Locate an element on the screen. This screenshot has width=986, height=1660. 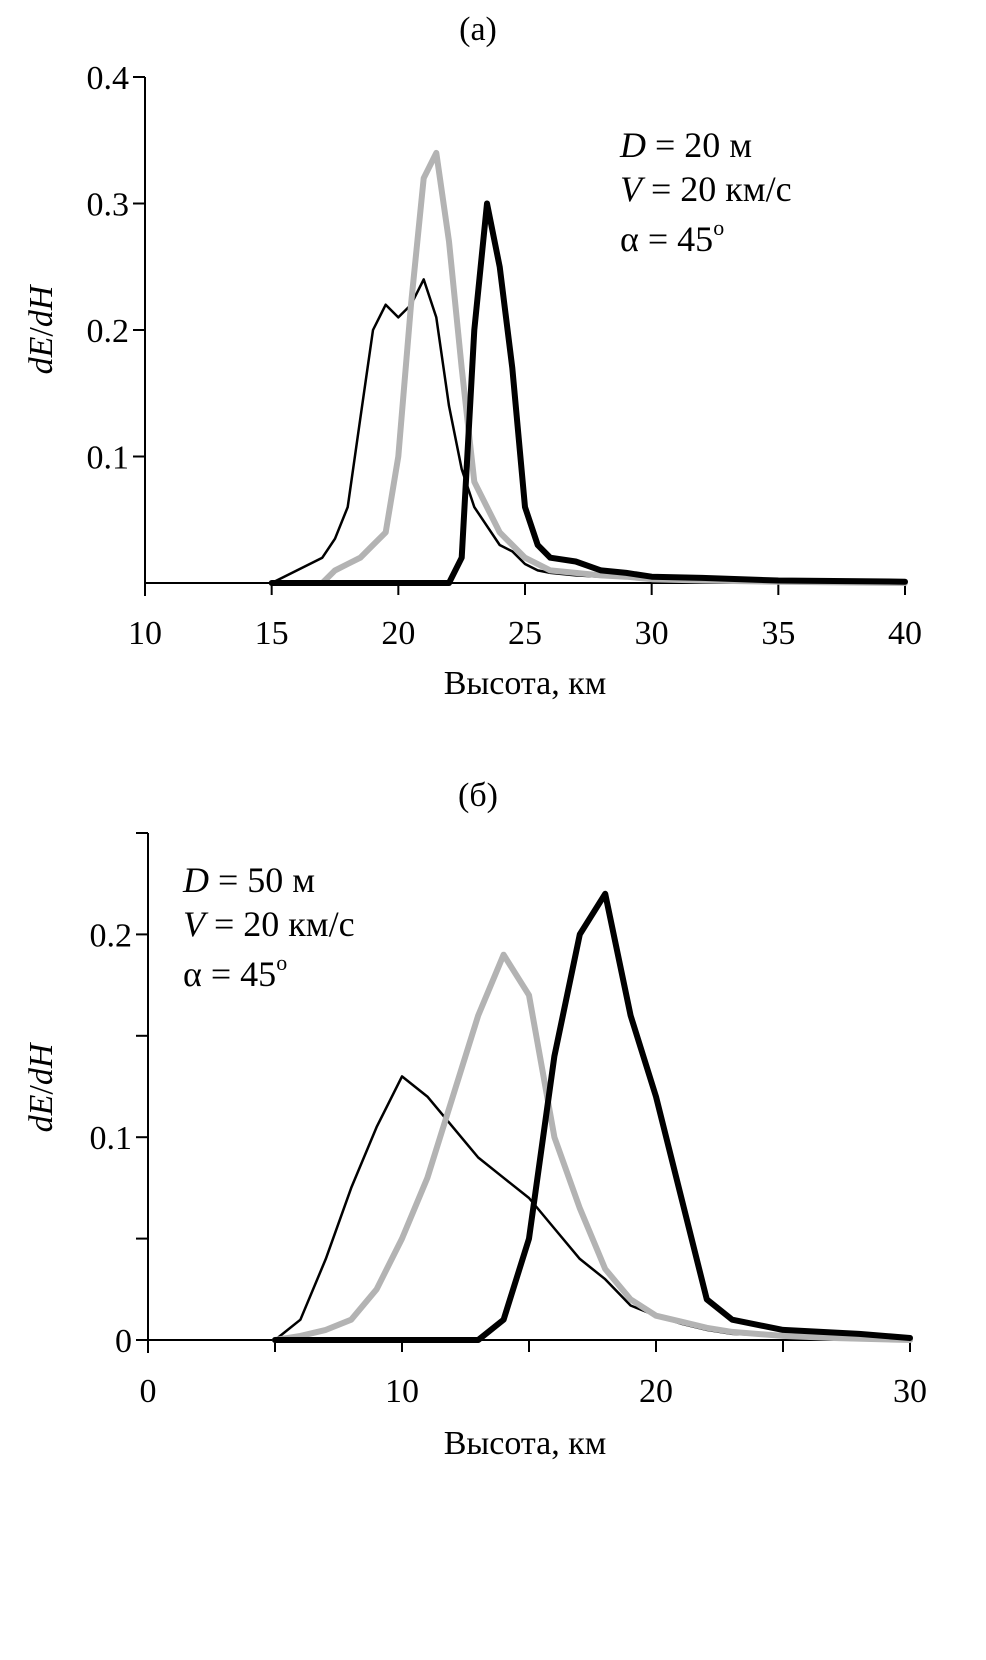
panel-a-y-tick-label: 0.4 is located at coordinates (108, 78).